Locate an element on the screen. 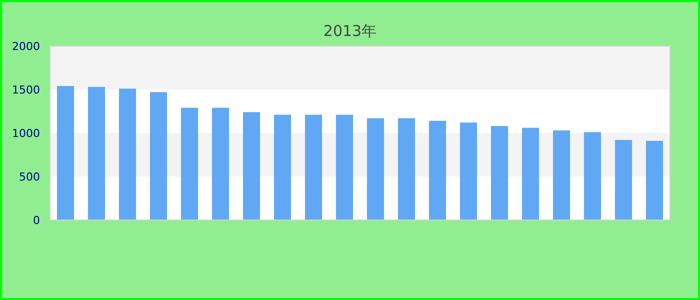 The height and width of the screenshot is (300, 700). y-tick-label: 2000 is located at coordinates (26, 46).